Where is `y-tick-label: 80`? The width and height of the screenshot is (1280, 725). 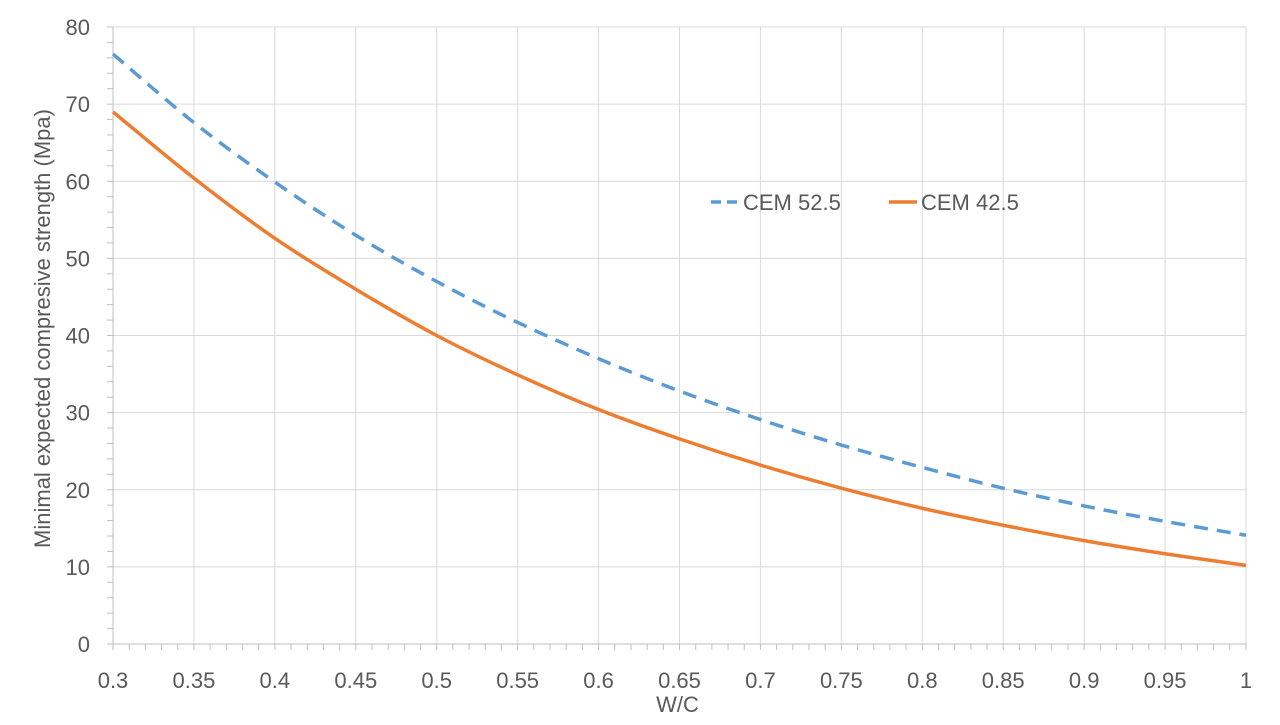
y-tick-label: 80 is located at coordinates (78, 27).